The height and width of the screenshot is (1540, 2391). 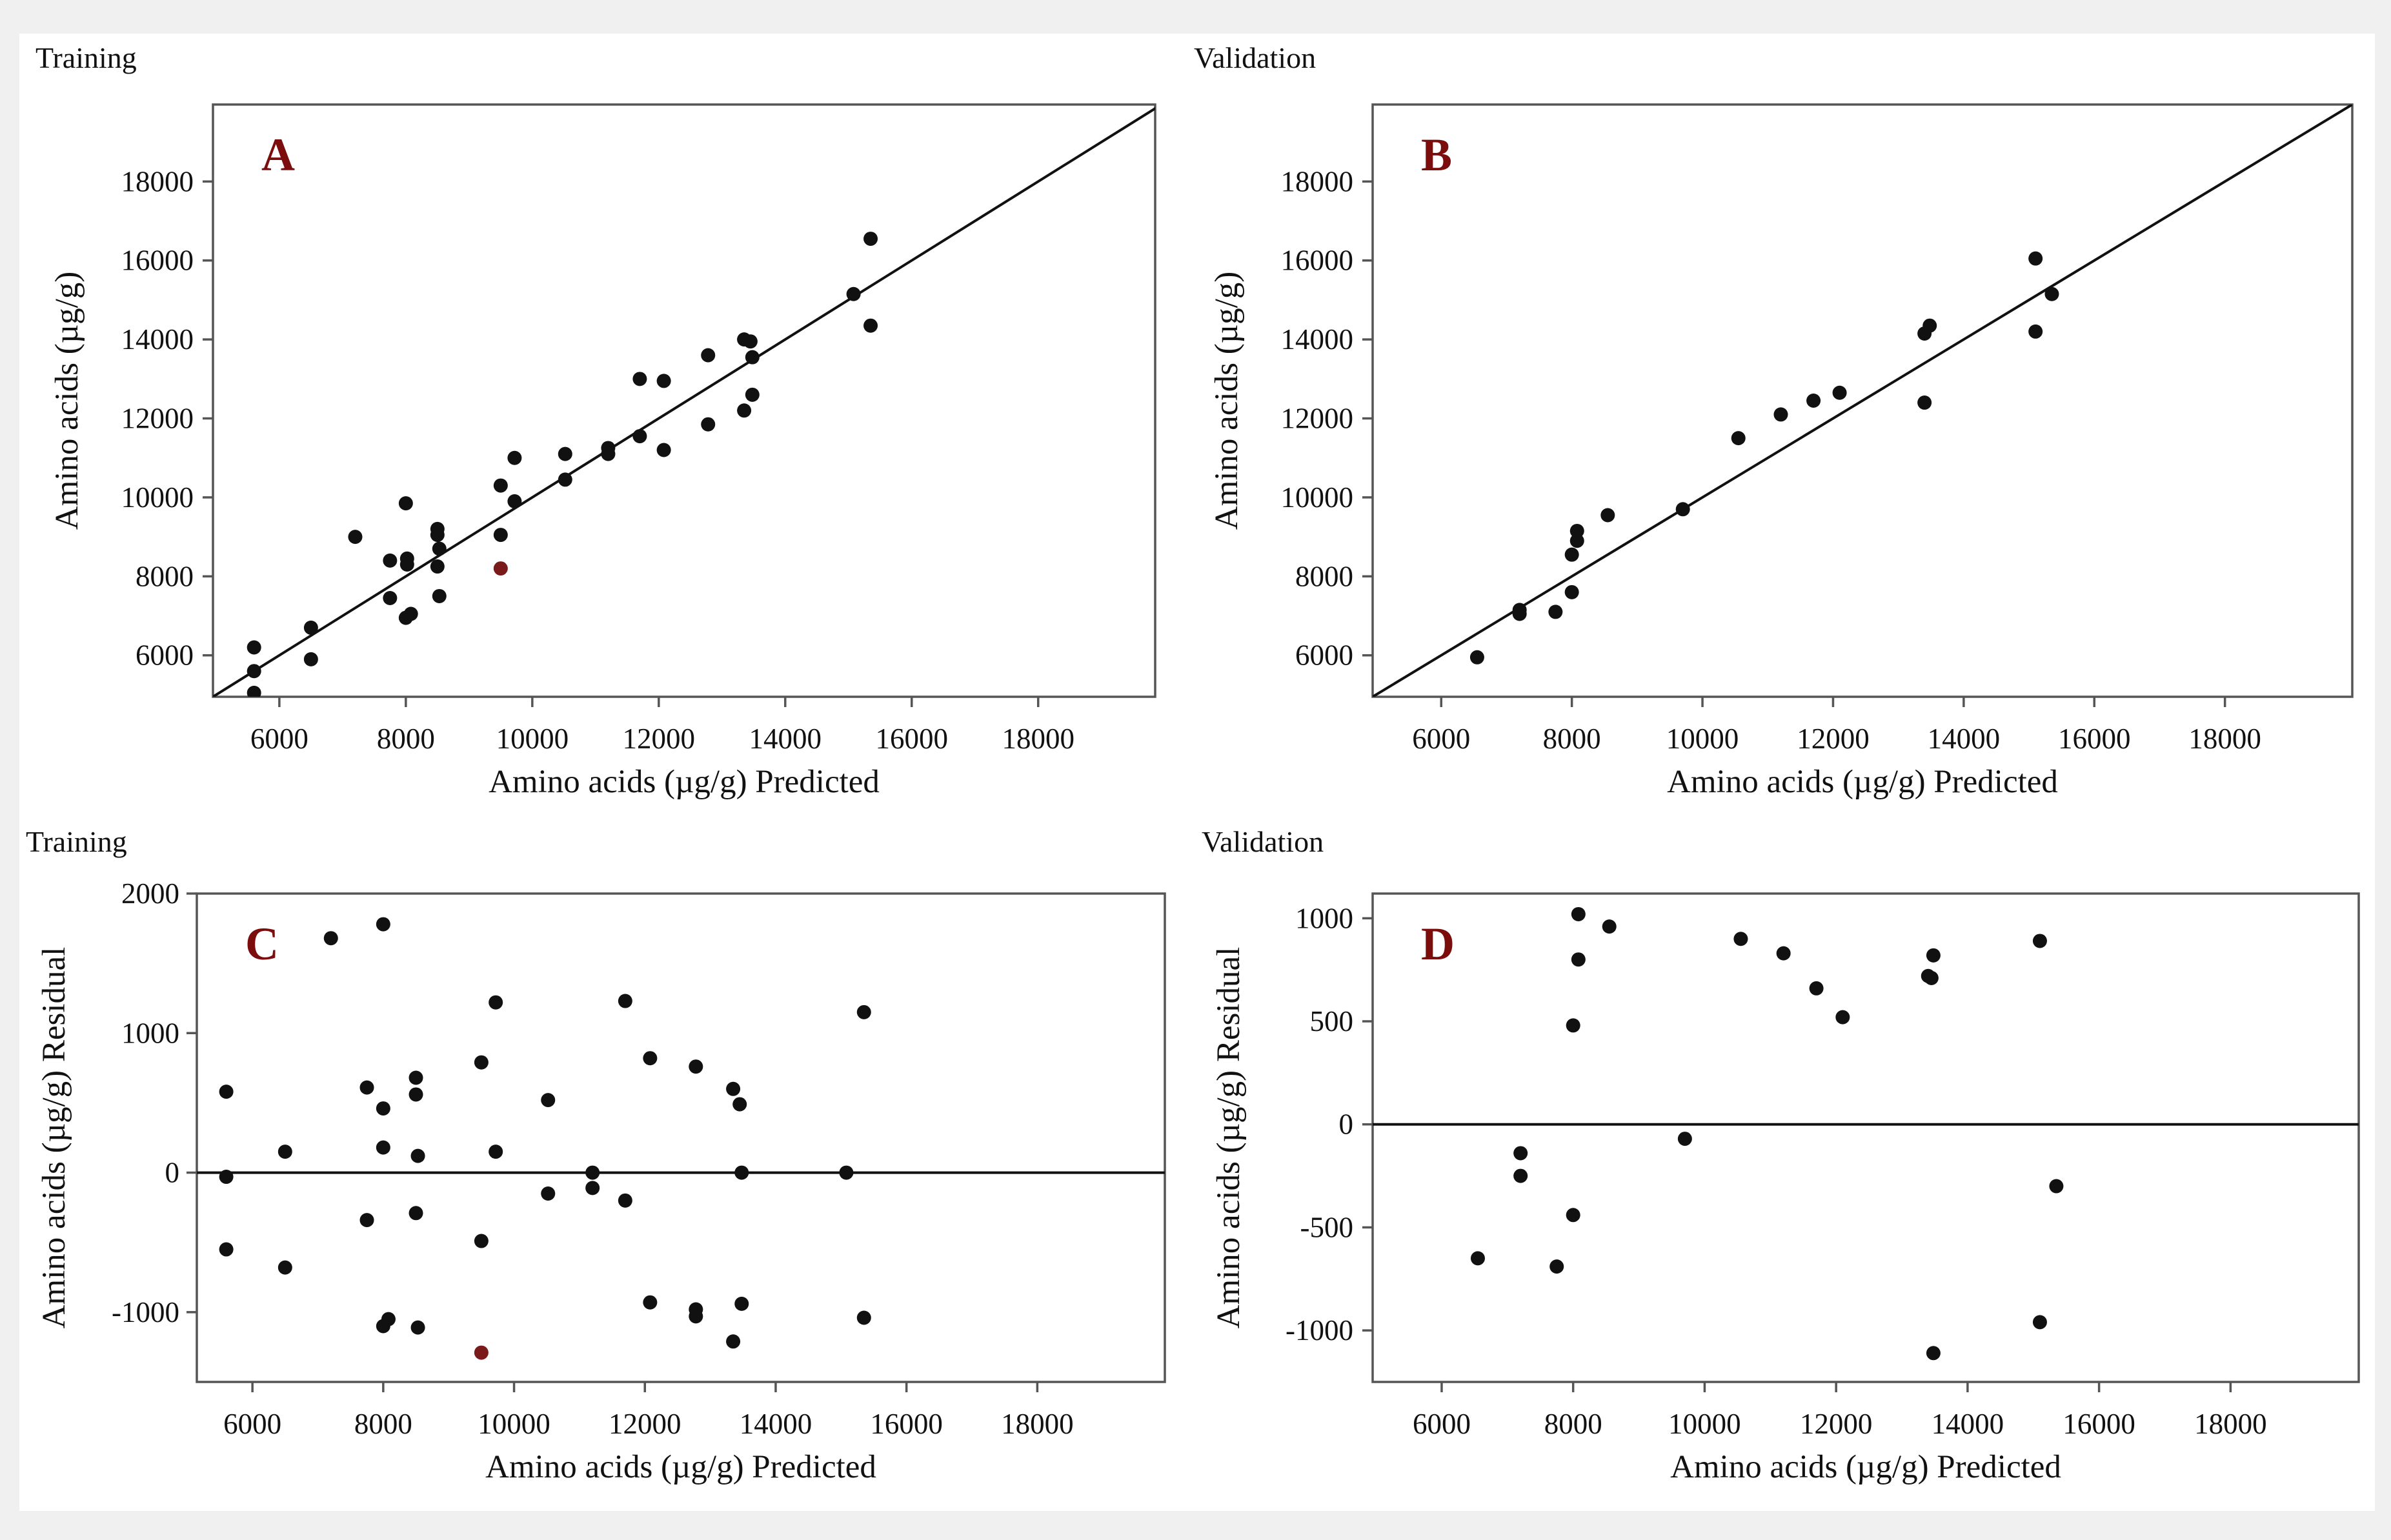 What do you see at coordinates (786, 739) in the screenshot?
I see `x-tick-label: 14000` at bounding box center [786, 739].